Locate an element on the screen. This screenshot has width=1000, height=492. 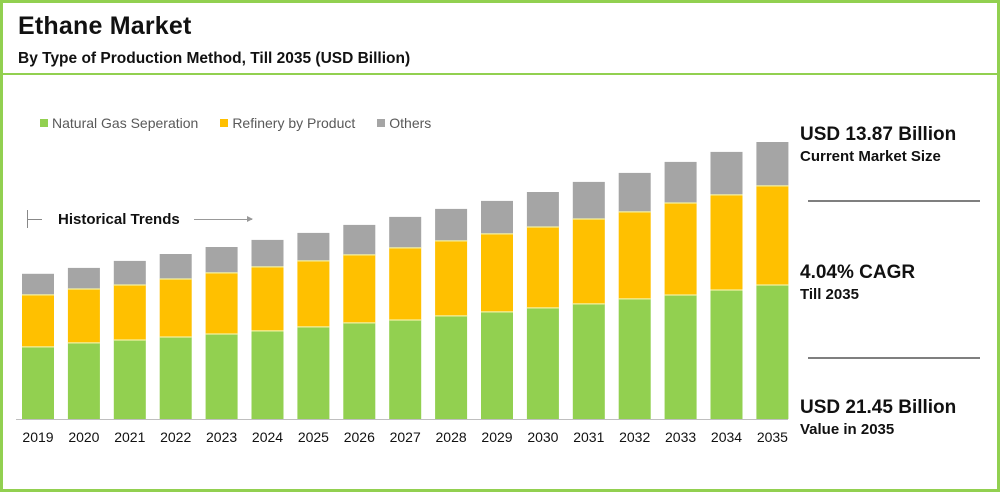
legend-label: Refinery by Product is located at coordinates (294, 123).